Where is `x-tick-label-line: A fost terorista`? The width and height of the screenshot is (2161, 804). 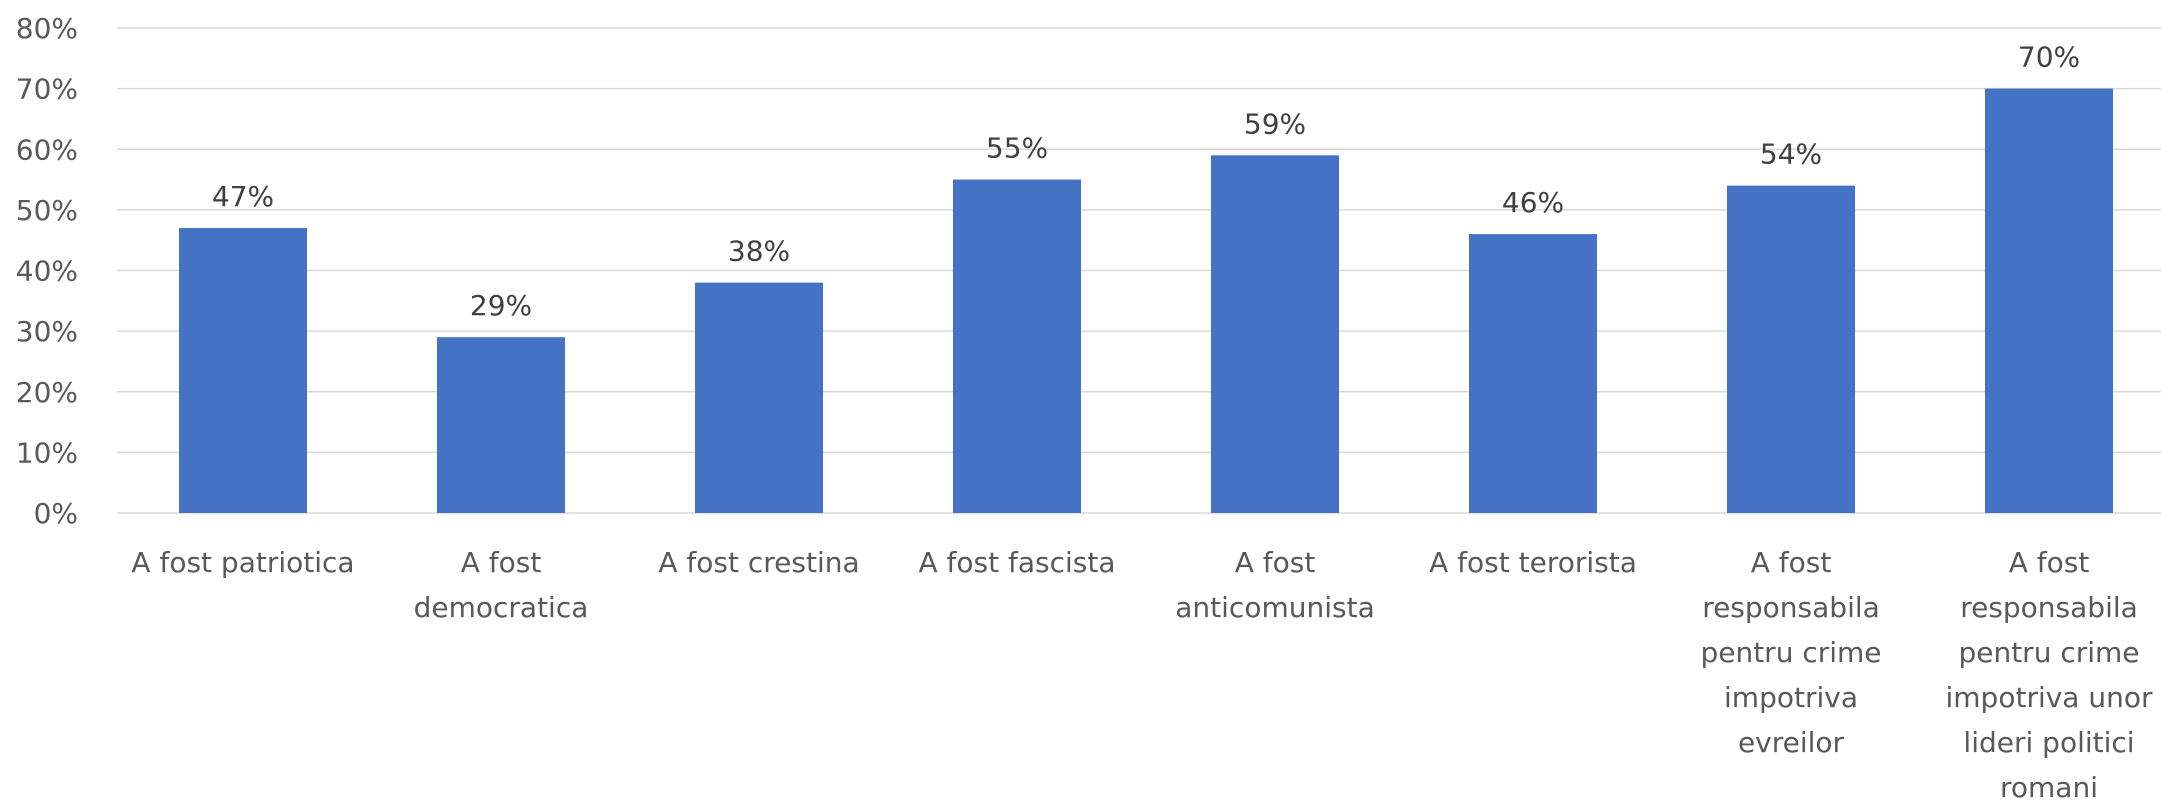 x-tick-label-line: A fost terorista is located at coordinates (1533, 562).